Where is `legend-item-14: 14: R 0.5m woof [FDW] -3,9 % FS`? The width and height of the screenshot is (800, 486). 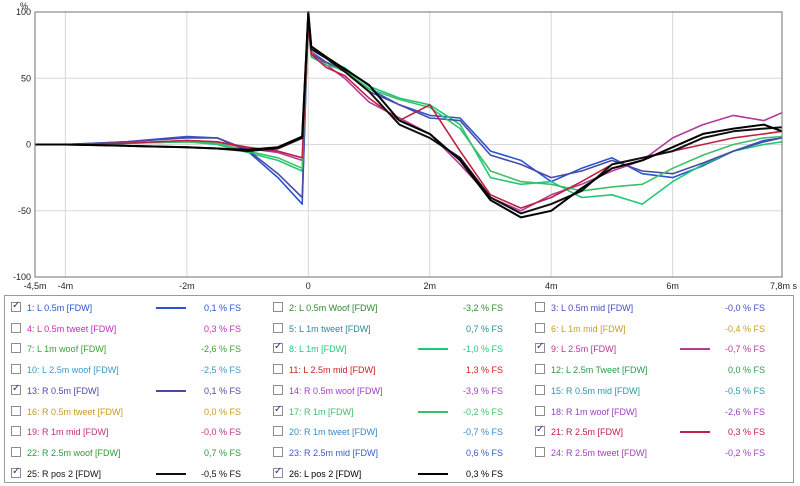 legend-item-14: 14: R 0.5m woof [FDW] -3,9 % FS is located at coordinates (398, 391).